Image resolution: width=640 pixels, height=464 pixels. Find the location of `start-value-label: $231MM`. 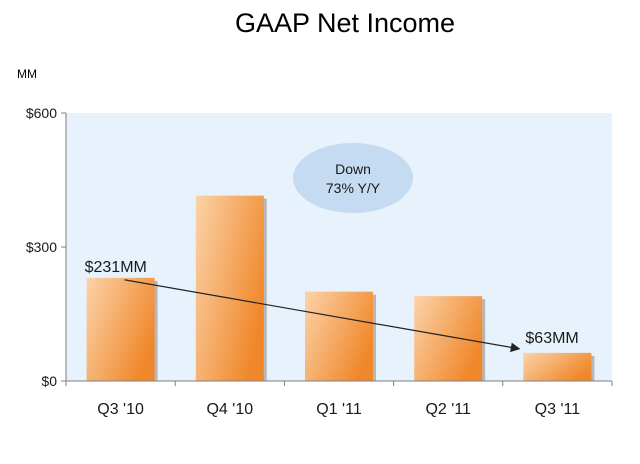

start-value-label: $231MM is located at coordinates (116, 267).